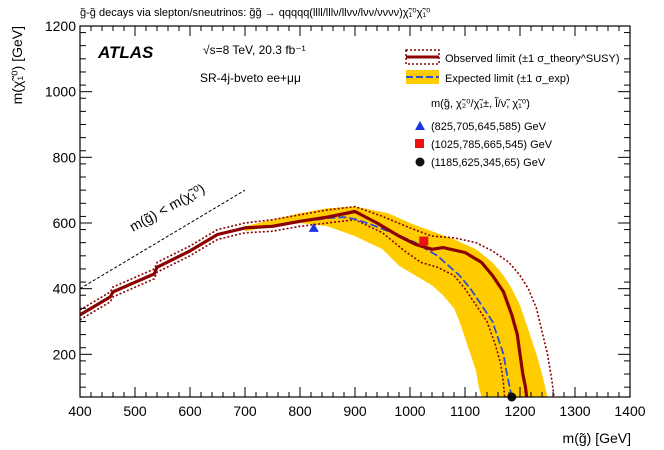 The image size is (664, 450). I want to click on y-tick-label: 200, so click(65, 354).